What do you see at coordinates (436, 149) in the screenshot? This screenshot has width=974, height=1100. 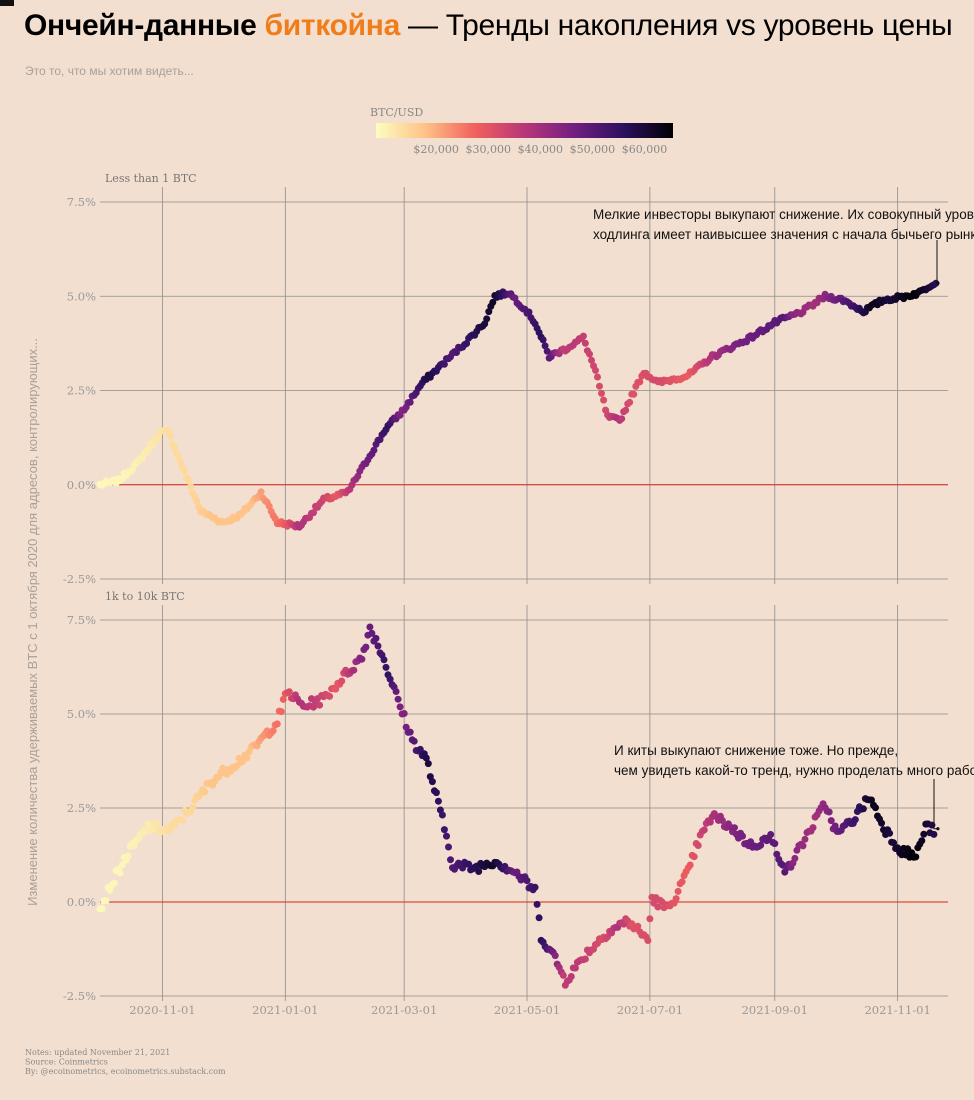 I see `colorbar-tick-label: $20,000` at bounding box center [436, 149].